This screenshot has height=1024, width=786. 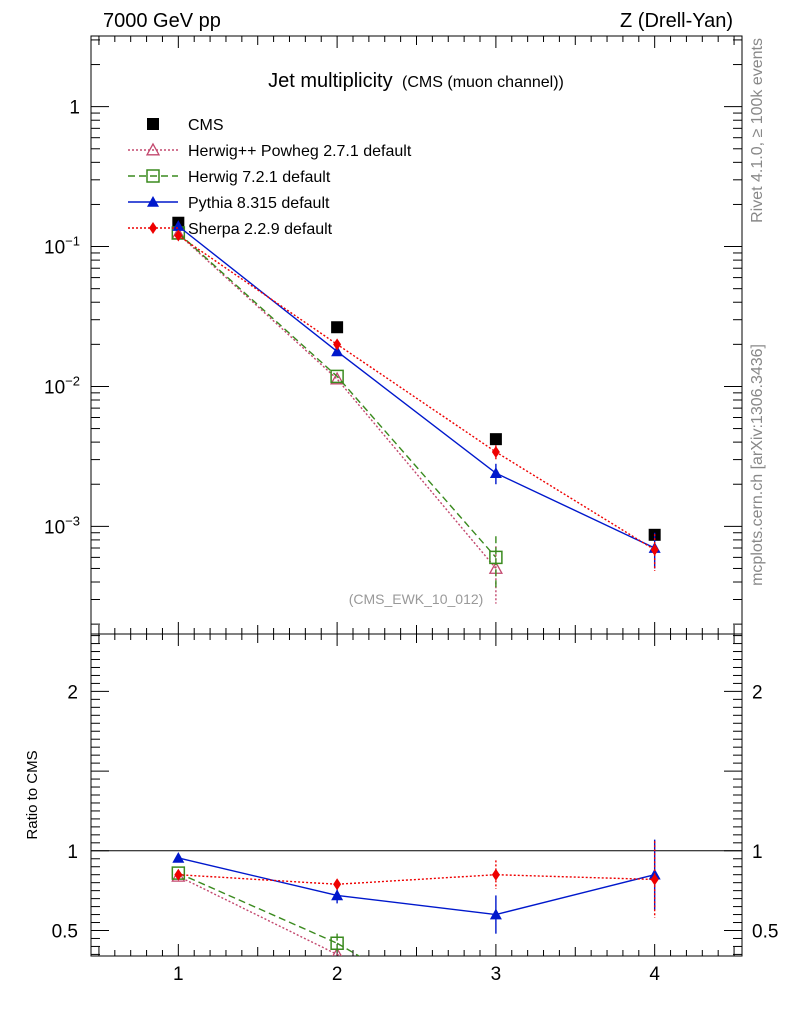 I want to click on y-tick-label-ratio-right: 1, so click(x=757, y=852).